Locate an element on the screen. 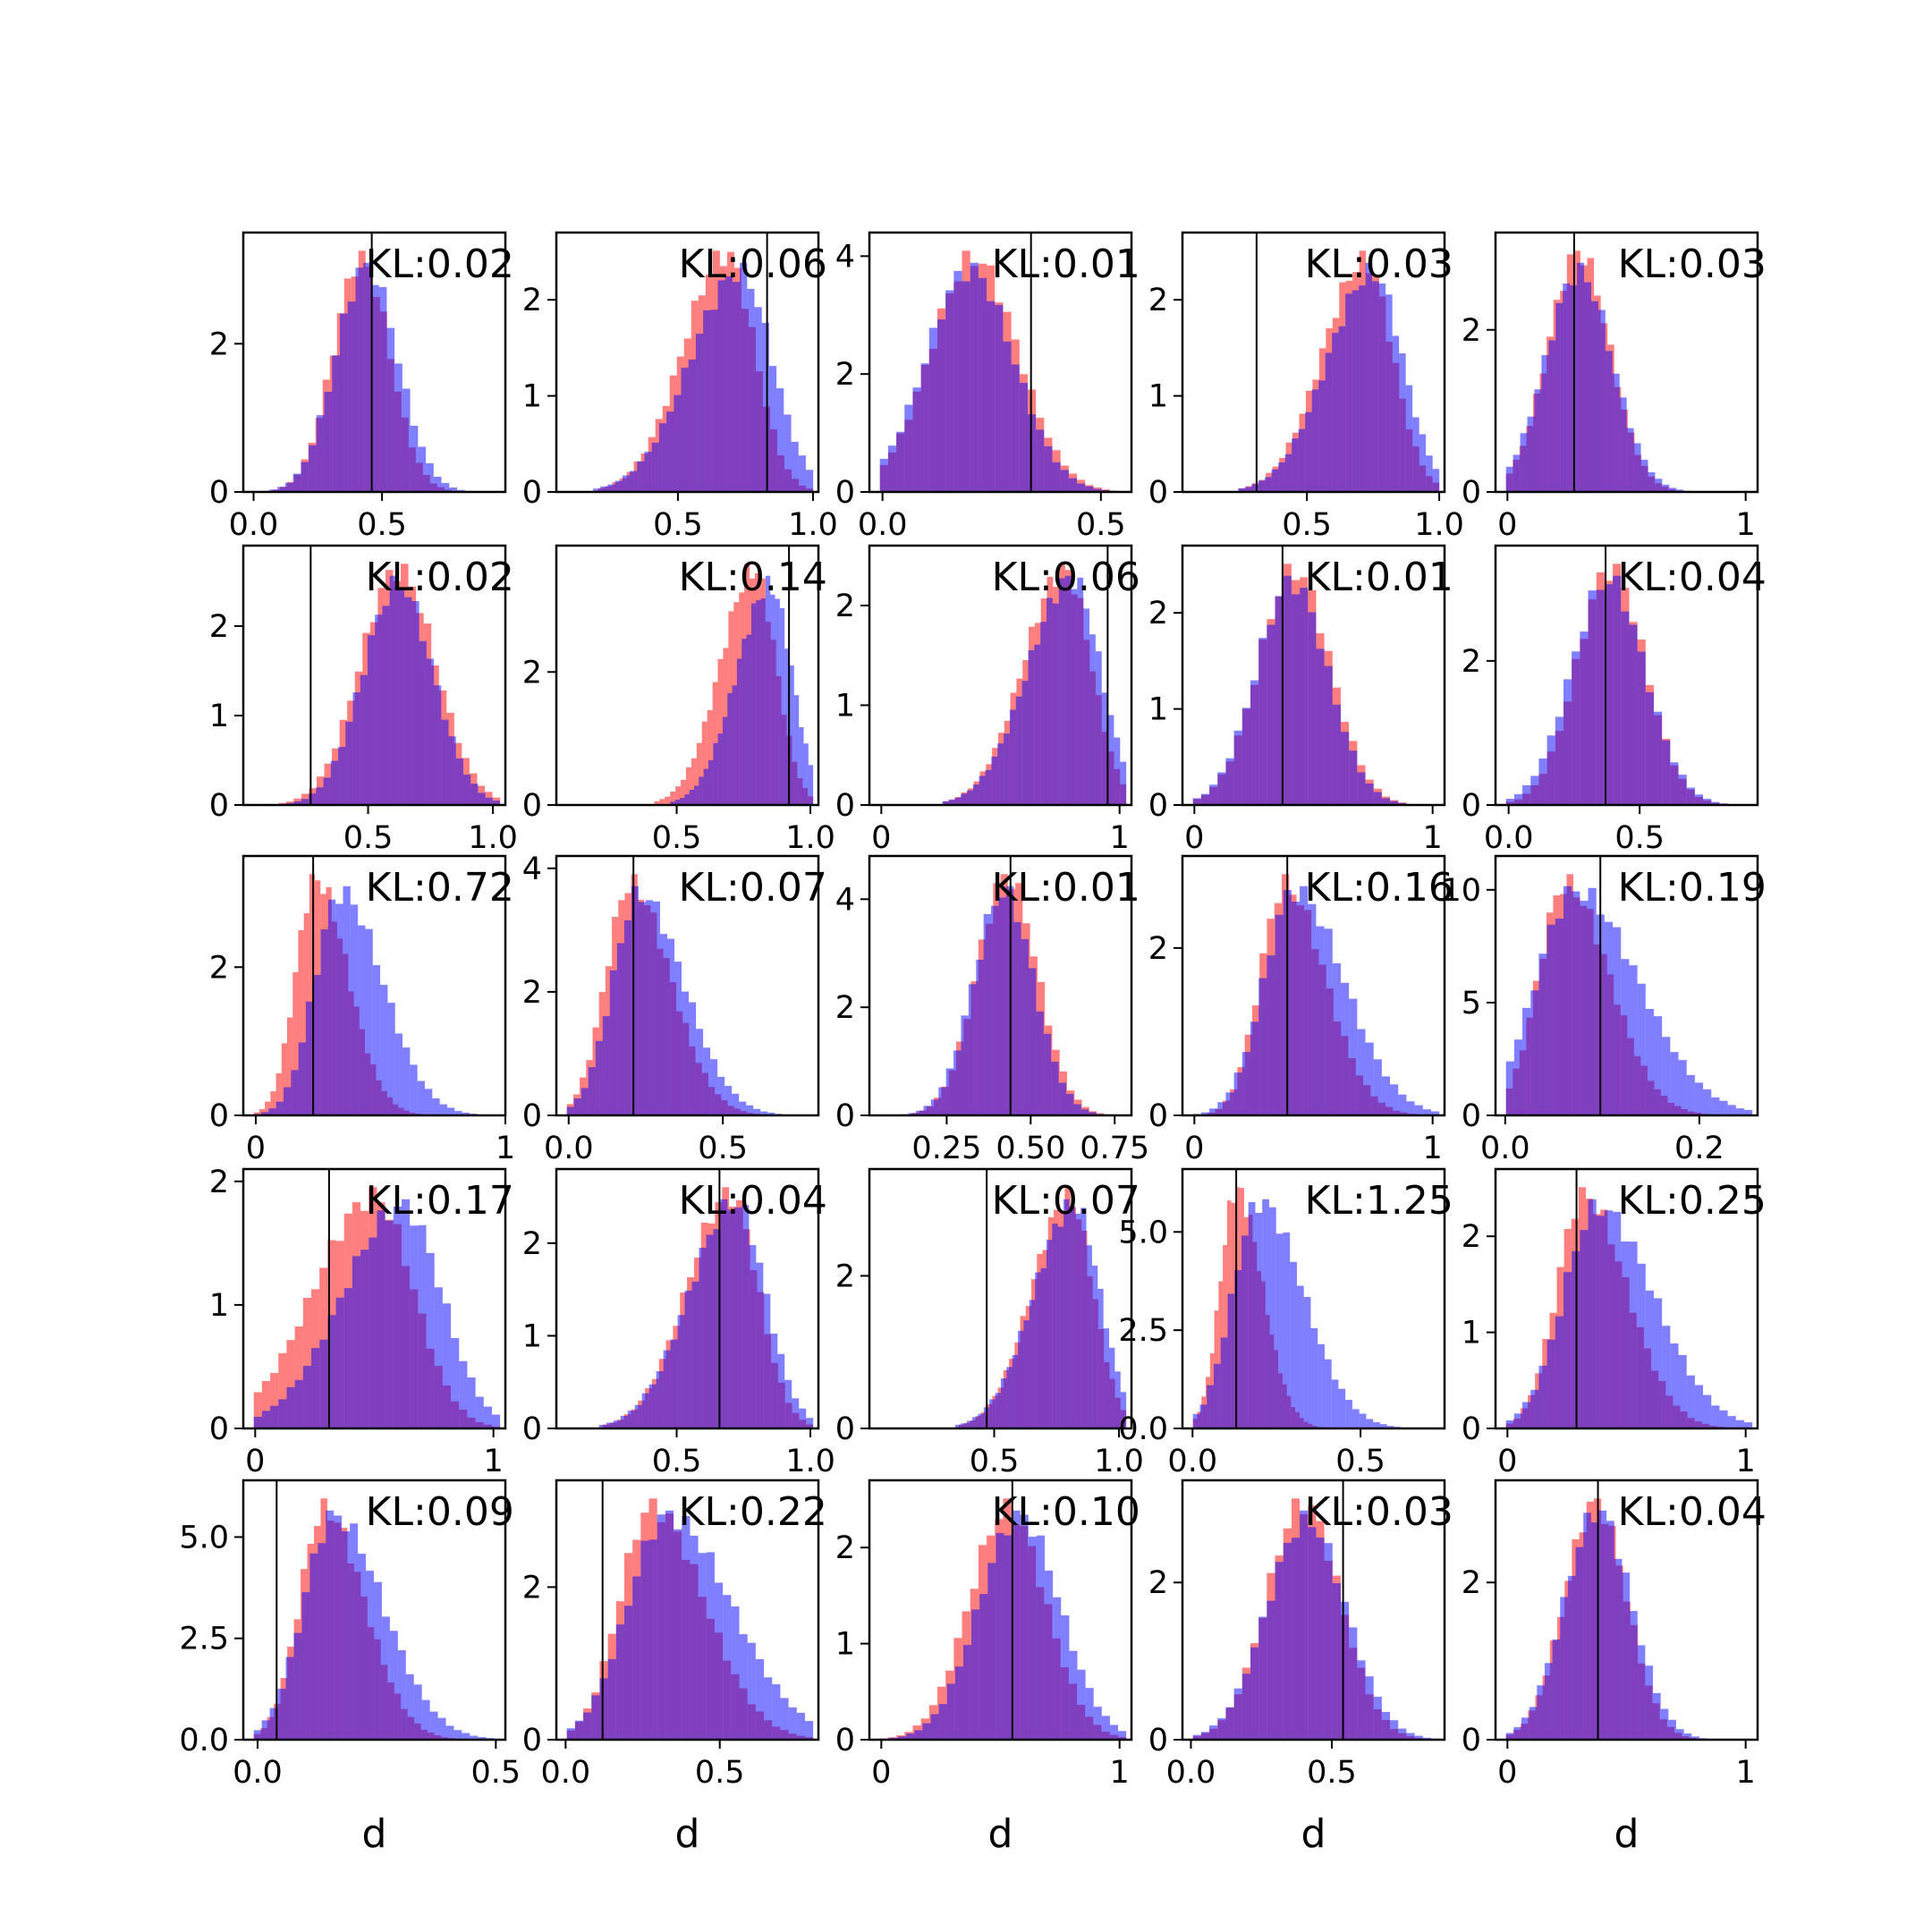  x-tick-label: 0.5 is located at coordinates (382, 525).